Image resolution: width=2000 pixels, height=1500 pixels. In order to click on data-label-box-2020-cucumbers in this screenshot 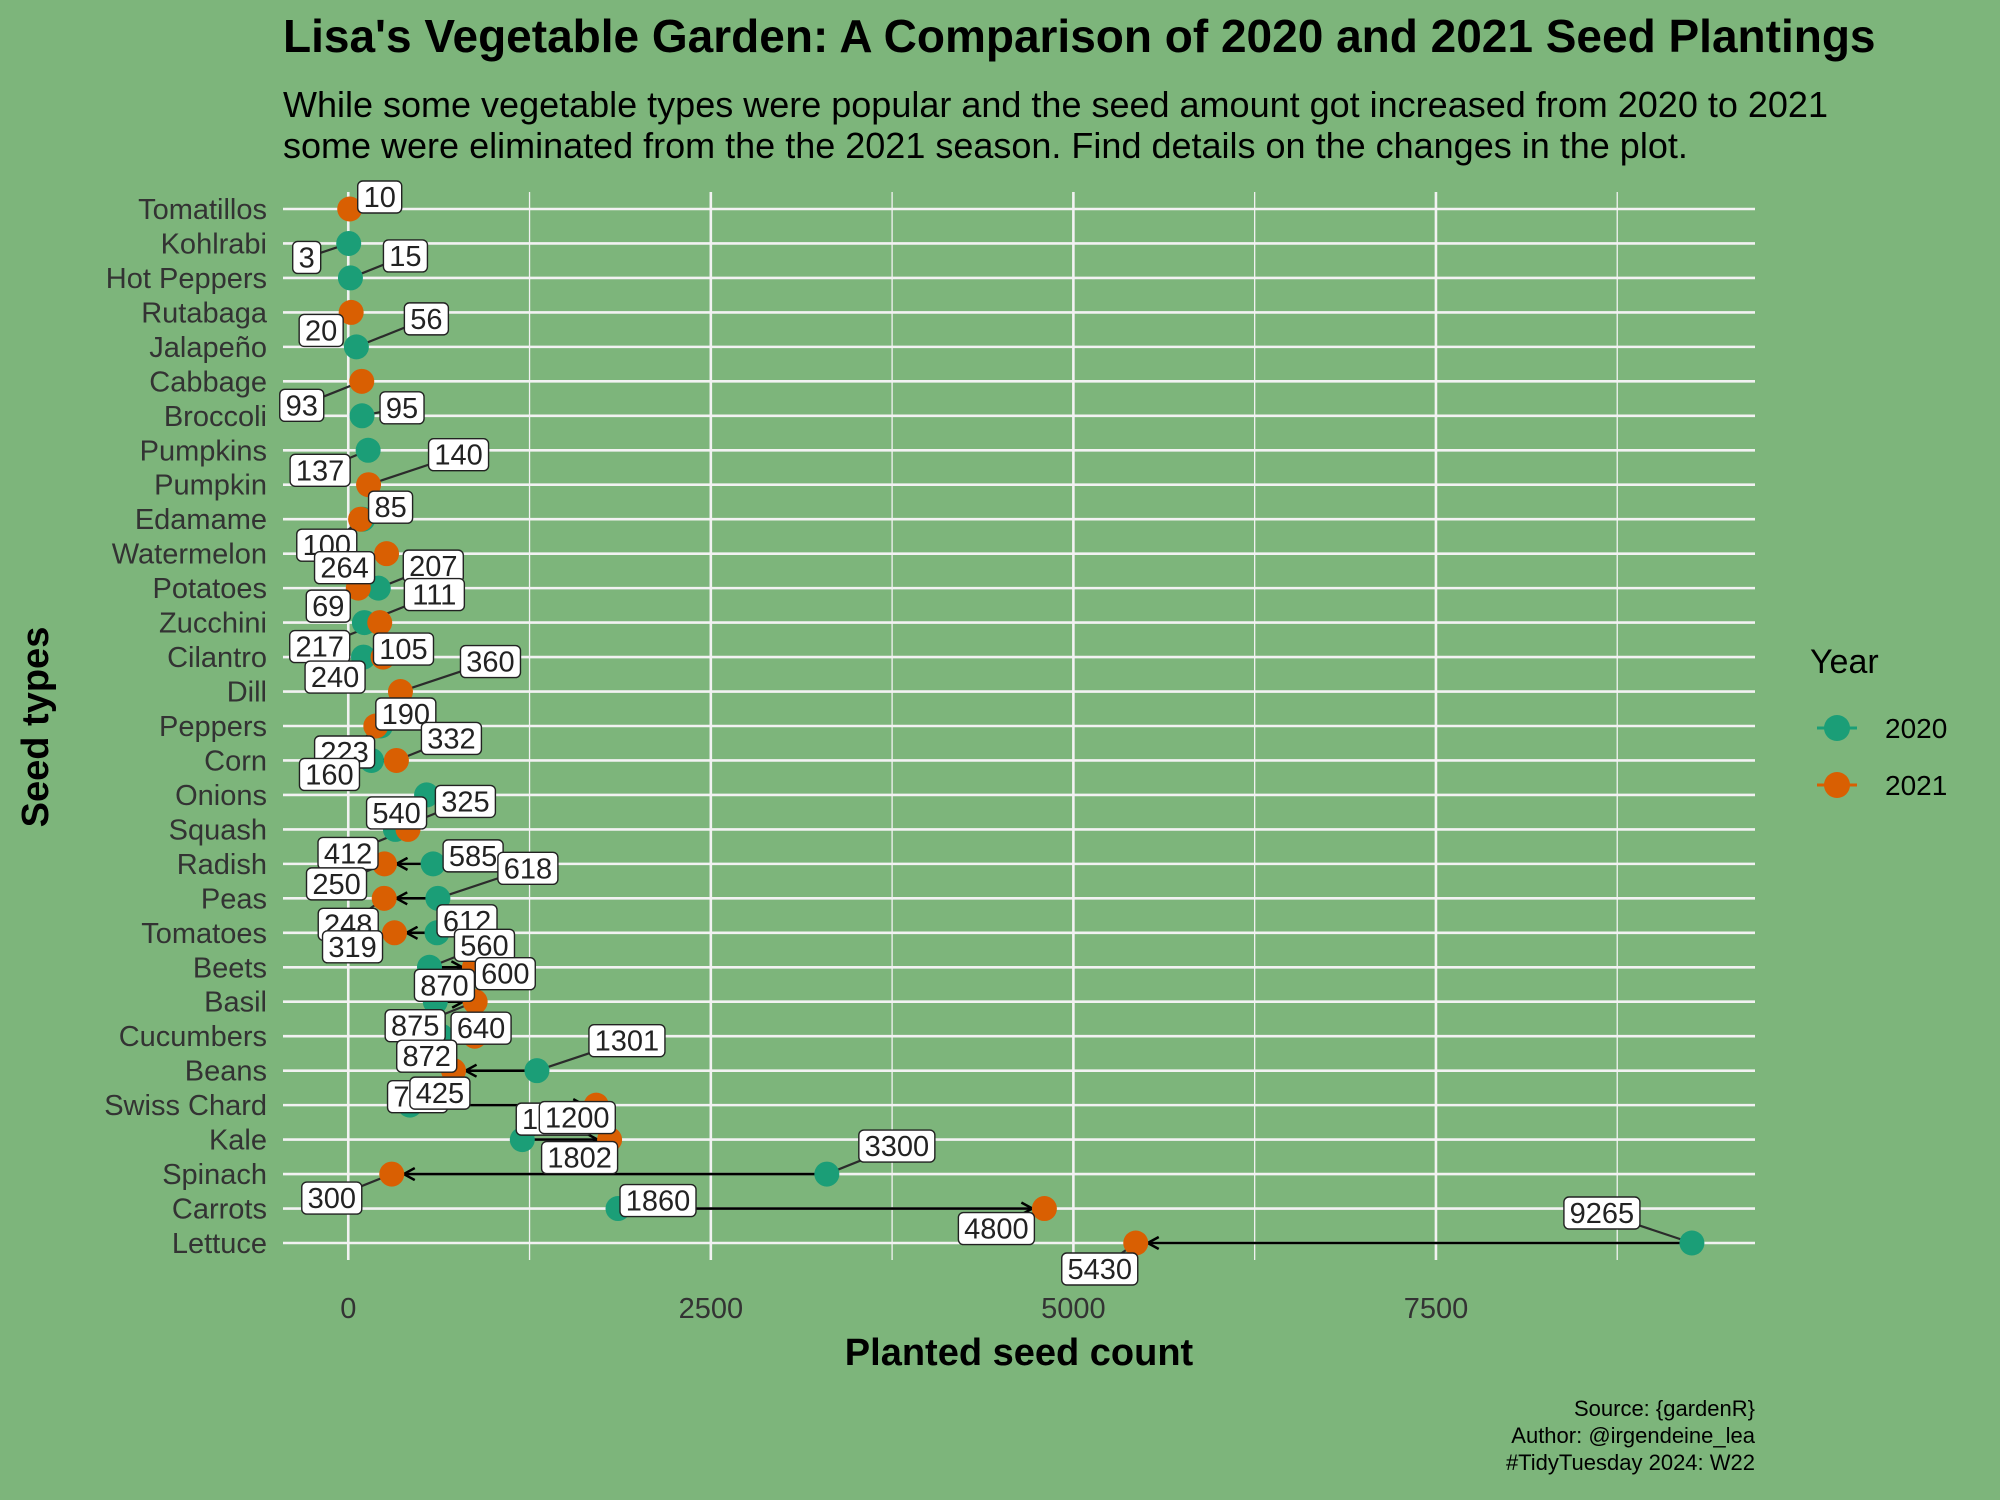, I will do `click(481, 1028)`.